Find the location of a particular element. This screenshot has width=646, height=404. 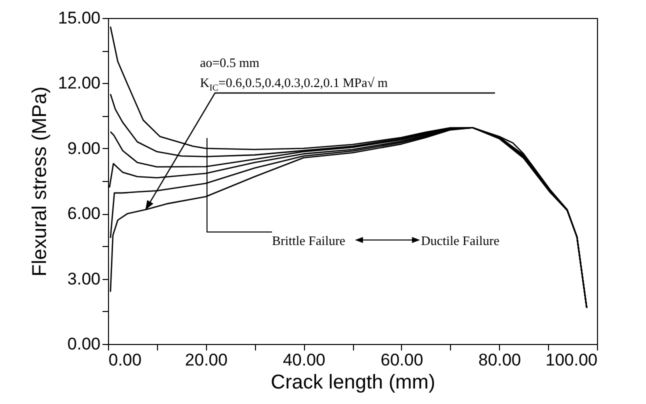

x-tick-label: 100.00 is located at coordinates (572, 360).